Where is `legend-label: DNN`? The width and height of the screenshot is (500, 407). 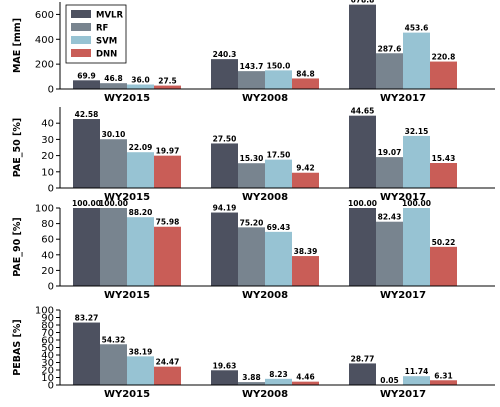 legend-label: DNN is located at coordinates (106, 55).